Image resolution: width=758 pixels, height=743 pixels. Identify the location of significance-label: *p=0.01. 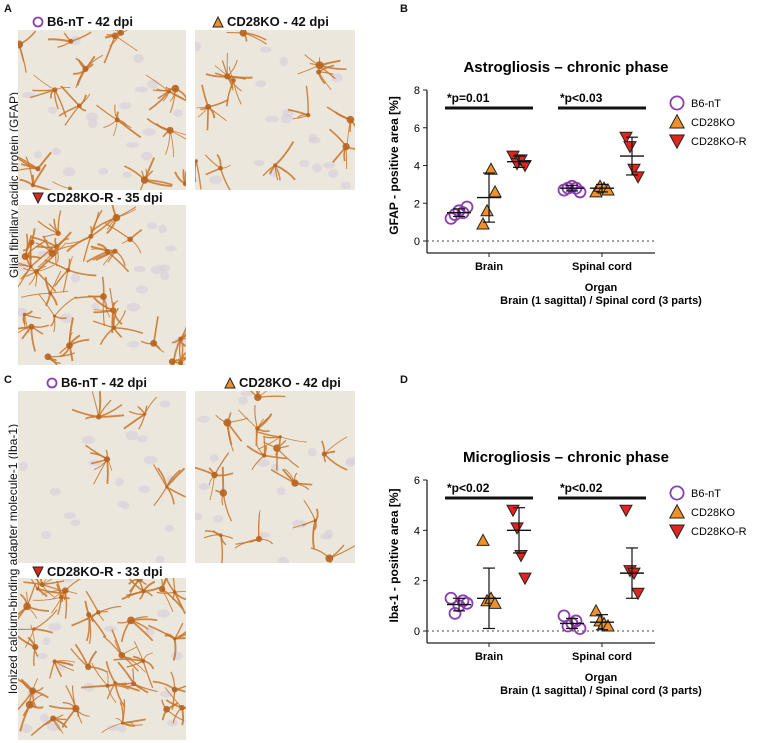
(468, 98).